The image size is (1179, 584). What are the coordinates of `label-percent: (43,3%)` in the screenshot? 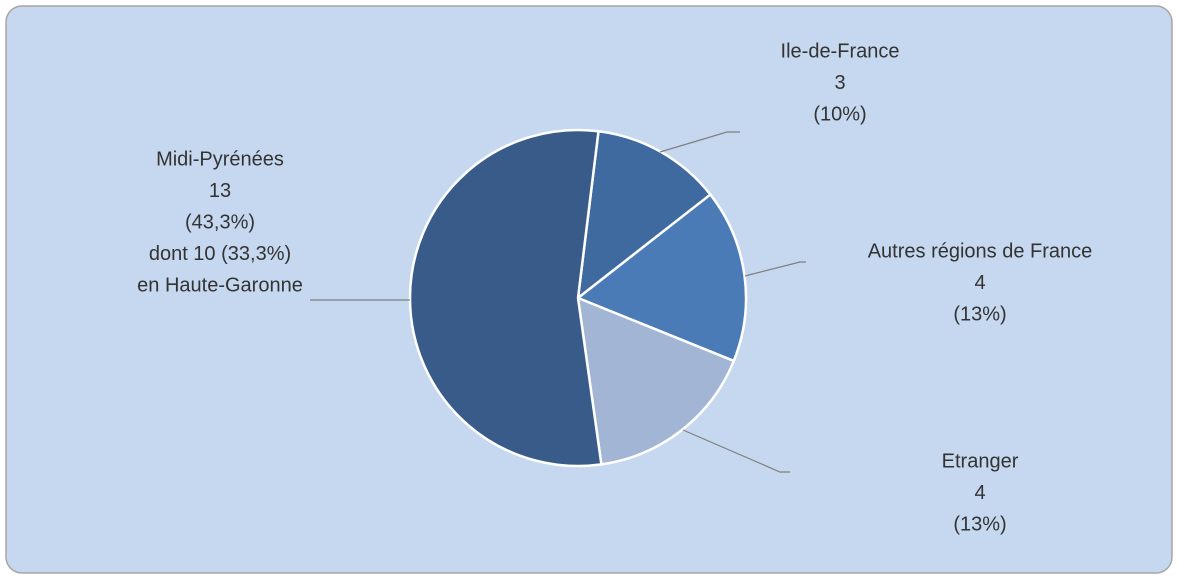 It's located at (220, 222).